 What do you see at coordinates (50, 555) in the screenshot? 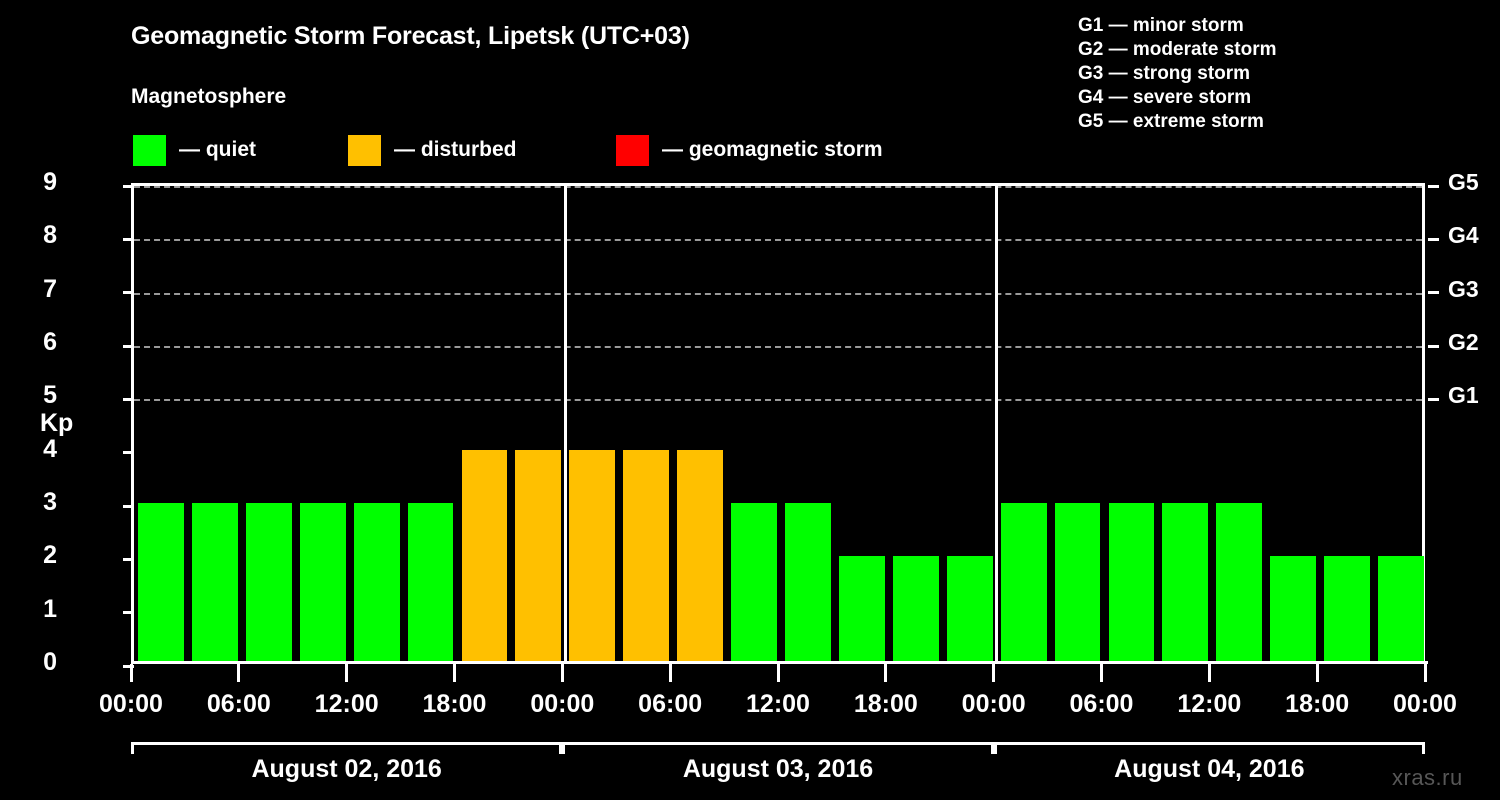
I see `y-axis-tick-label: 2` at bounding box center [50, 555].